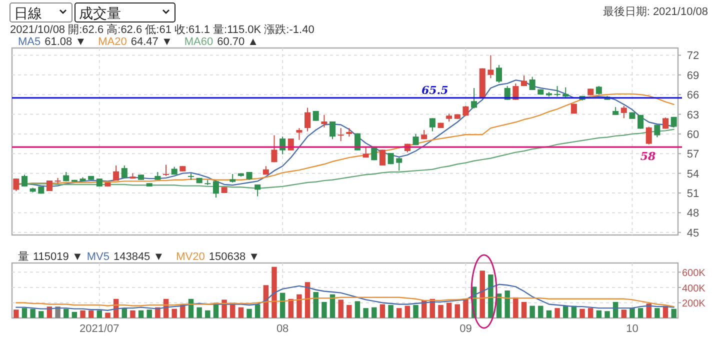  What do you see at coordinates (98, 257) in the screenshot?
I see `text: MV5` at bounding box center [98, 257].